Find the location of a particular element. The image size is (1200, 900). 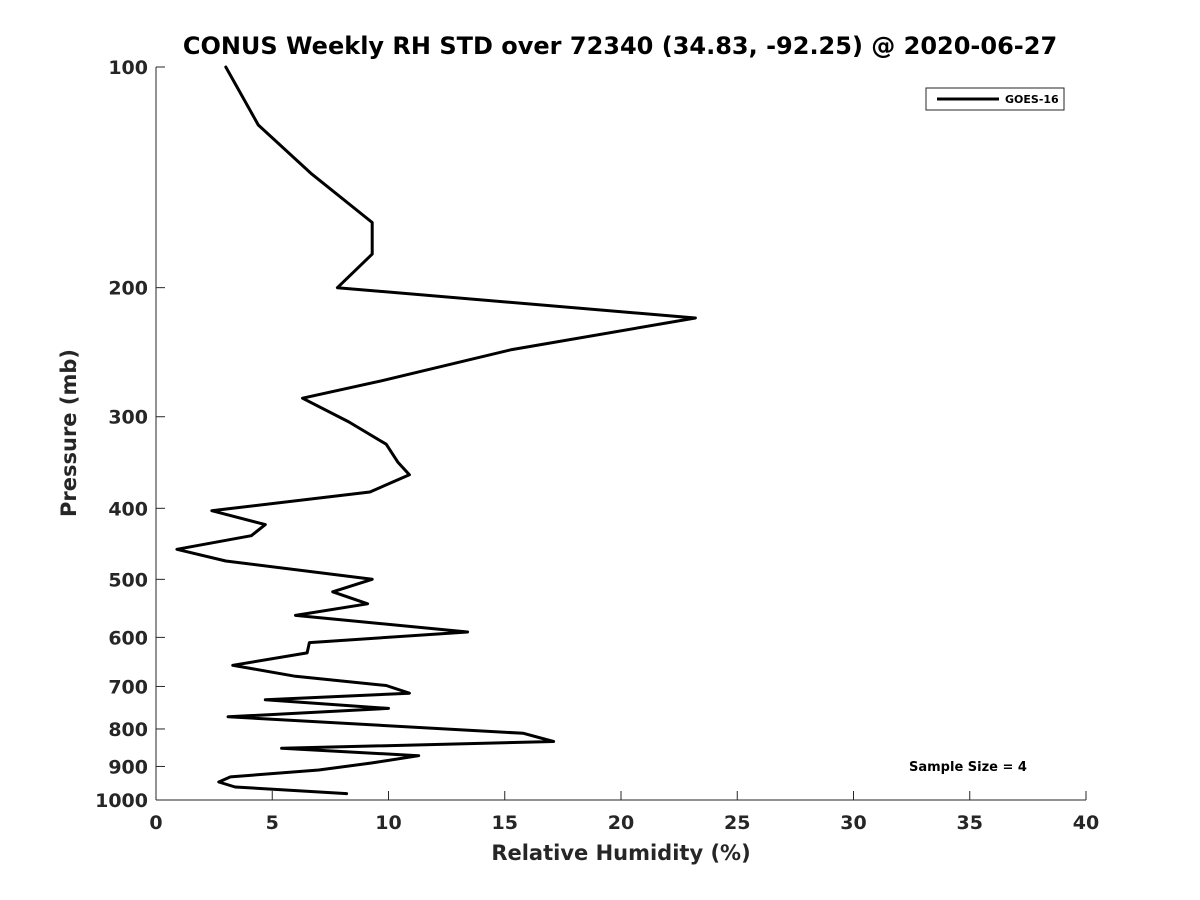

x-tick-label: 0 is located at coordinates (155, 823).